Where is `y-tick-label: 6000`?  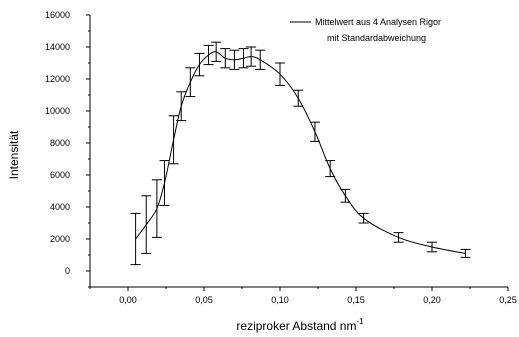 y-tick-label: 6000 is located at coordinates (60, 175).